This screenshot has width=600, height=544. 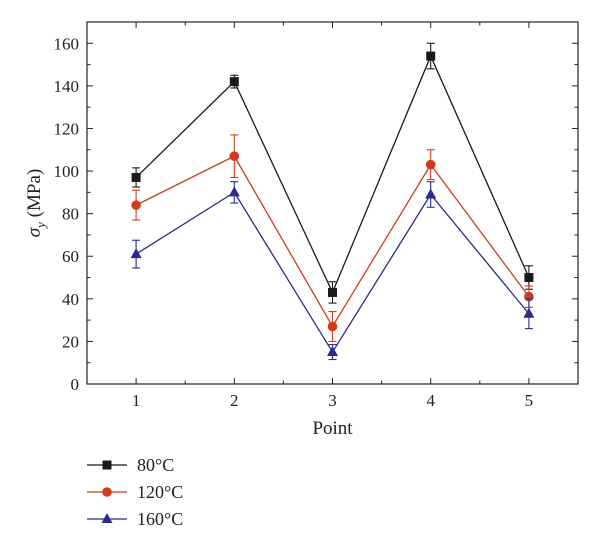 I want to click on legend-item: 120°C, so click(x=135, y=492).